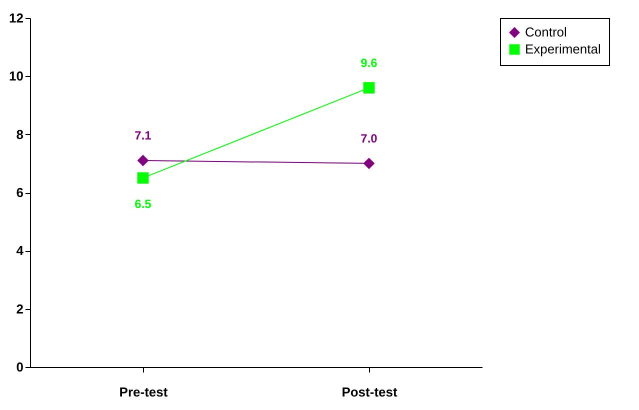 Image resolution: width=639 pixels, height=410 pixels. Describe the element at coordinates (143, 392) in the screenshot. I see `x-tick-label: Pre-test` at that location.